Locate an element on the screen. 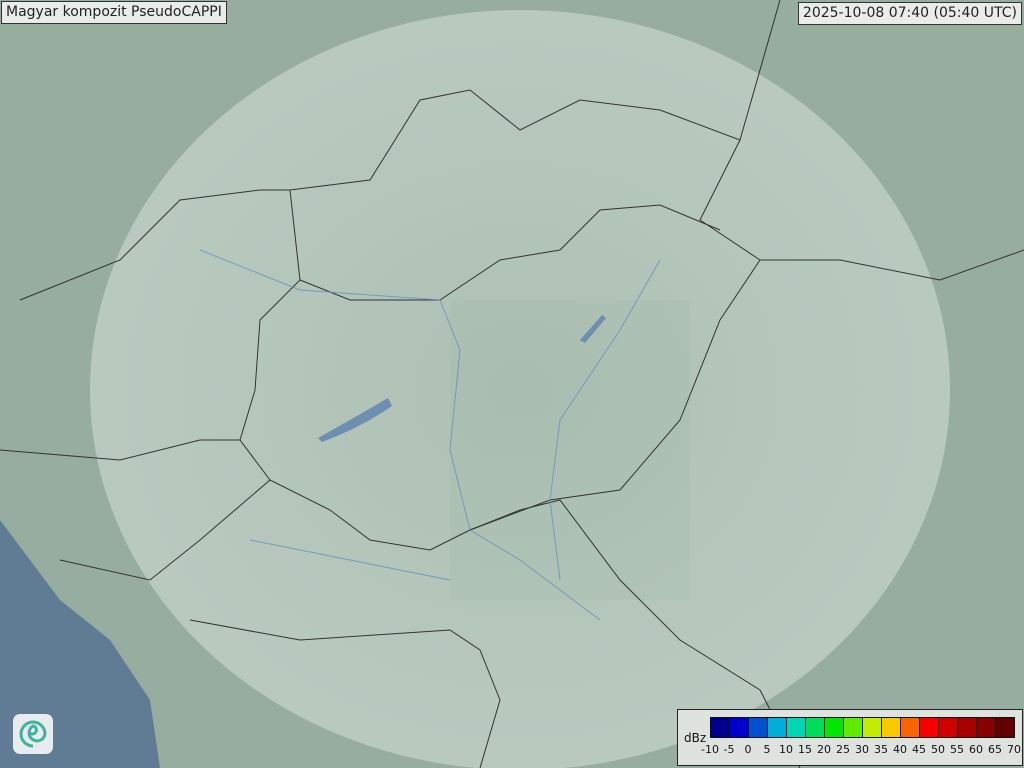 The height and width of the screenshot is (768, 1024). legend-tick-label: 50 is located at coordinates (938, 749).